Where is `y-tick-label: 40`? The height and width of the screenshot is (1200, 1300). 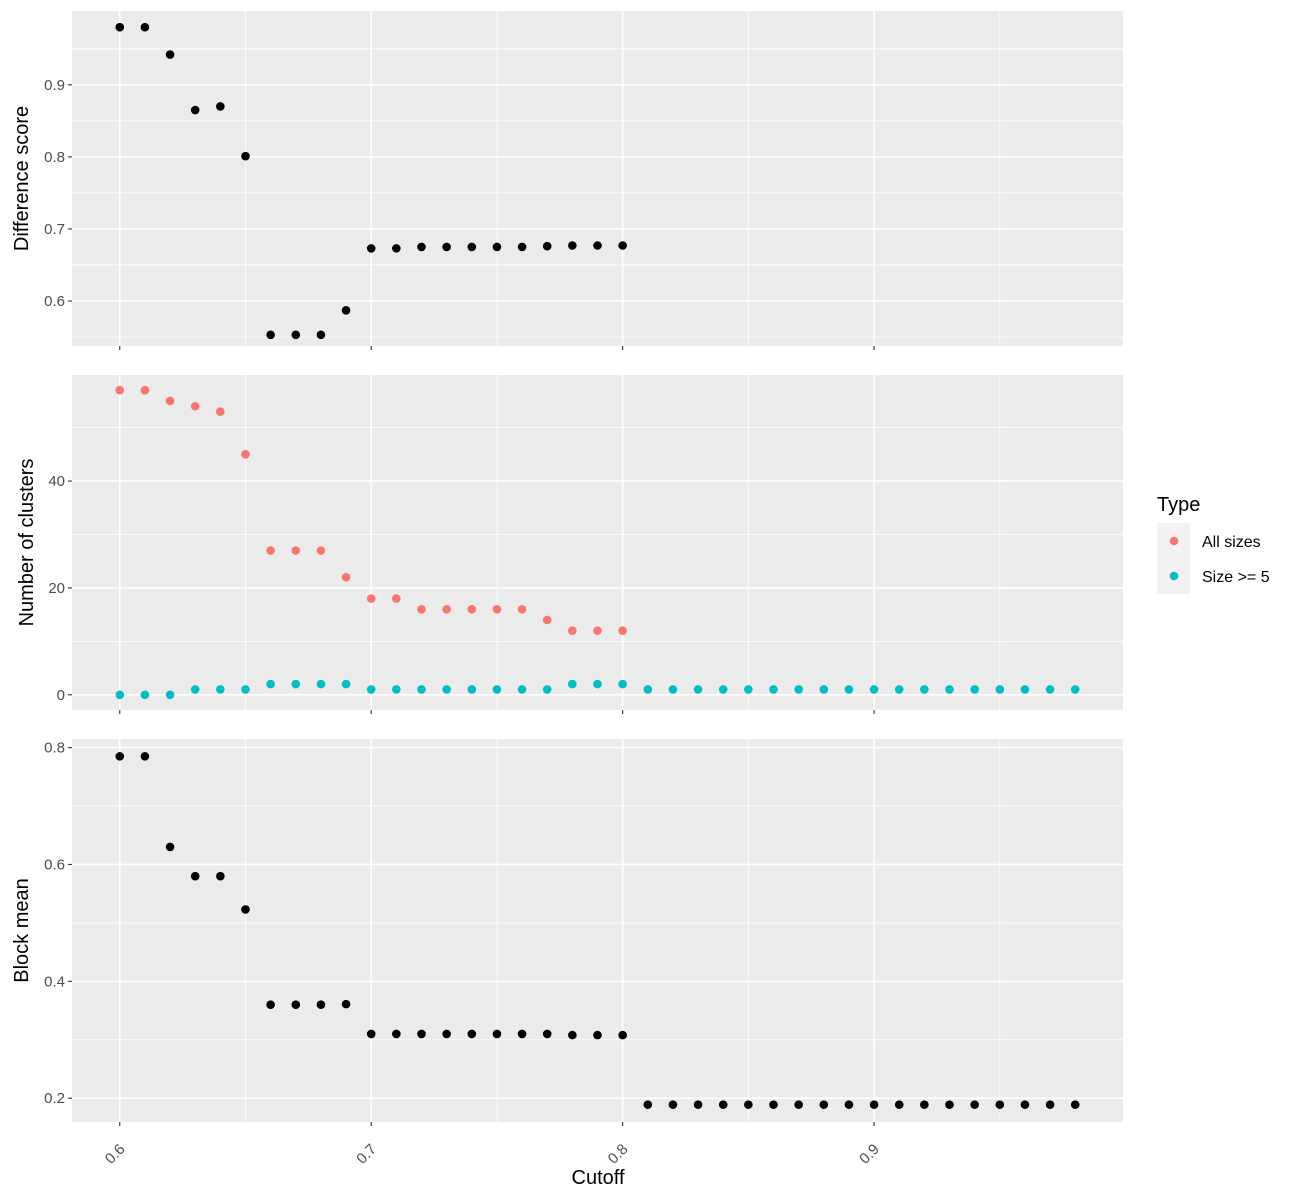 y-tick-label: 40 is located at coordinates (56, 481).